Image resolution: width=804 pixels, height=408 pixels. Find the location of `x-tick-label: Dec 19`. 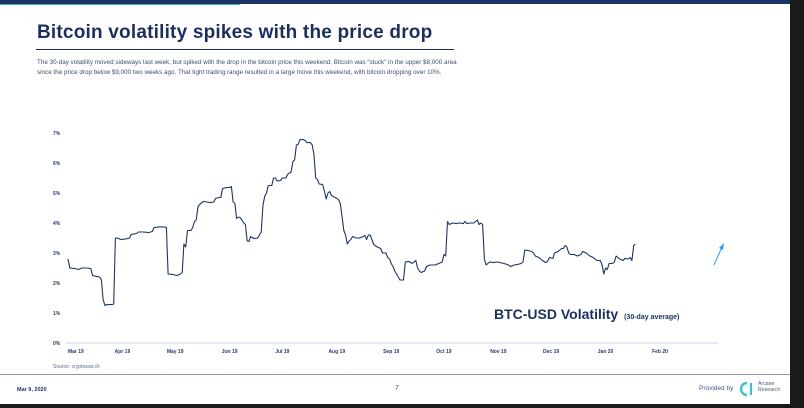

x-tick-label: Dec 19 is located at coordinates (551, 352).